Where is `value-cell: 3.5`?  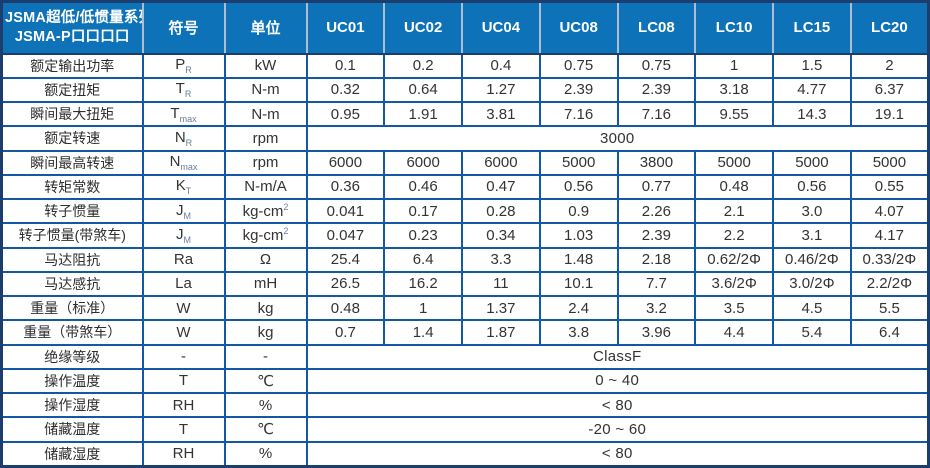
value-cell: 3.5 is located at coordinates (734, 308).